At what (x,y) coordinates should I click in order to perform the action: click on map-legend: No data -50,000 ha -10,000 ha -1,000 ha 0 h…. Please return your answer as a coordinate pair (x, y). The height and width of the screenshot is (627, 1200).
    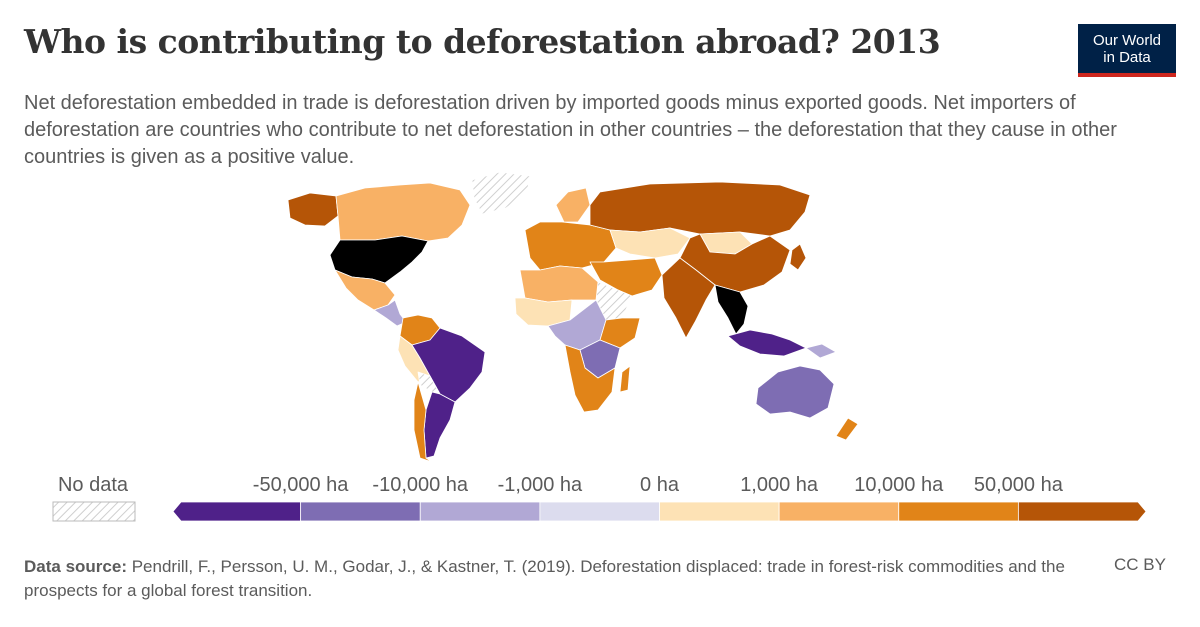
    Looking at the image, I should click on (599, 498).